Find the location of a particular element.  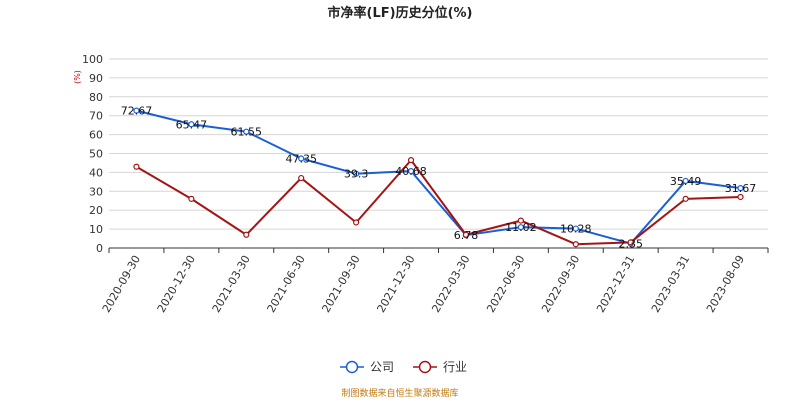

data-label: 40.68 is located at coordinates (411, 171).